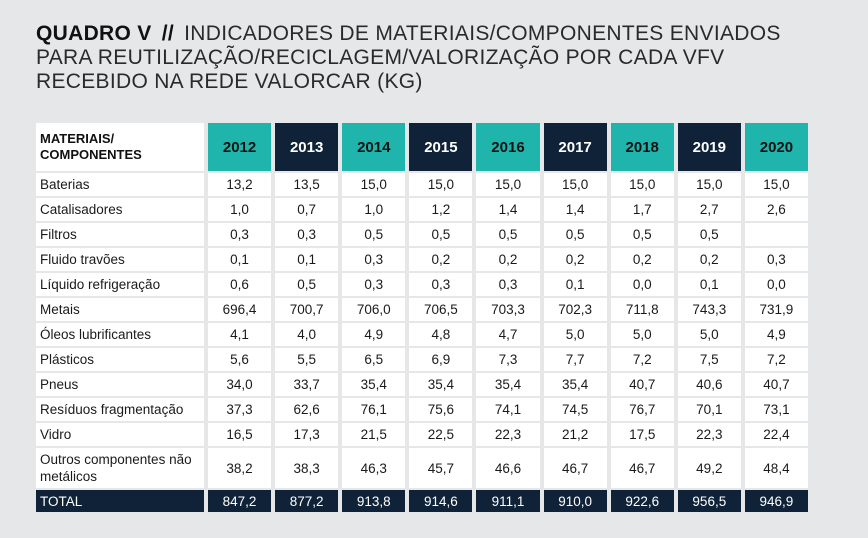  Describe the element at coordinates (422, 234) in the screenshot. I see `table-row: Filtros 0,3 0,3 0,5 0,5 0,5 0,5 0,5 0,5` at that location.